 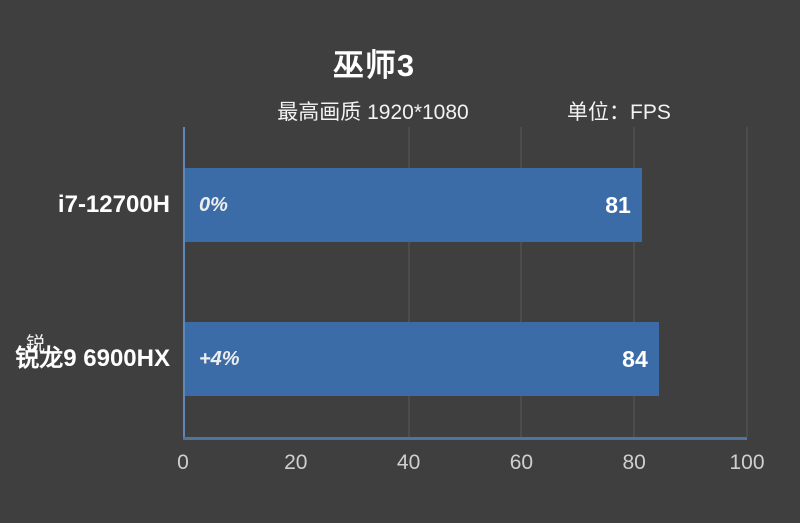 What do you see at coordinates (634, 462) in the screenshot?
I see `x-axis-tick-label-80: 80` at bounding box center [634, 462].